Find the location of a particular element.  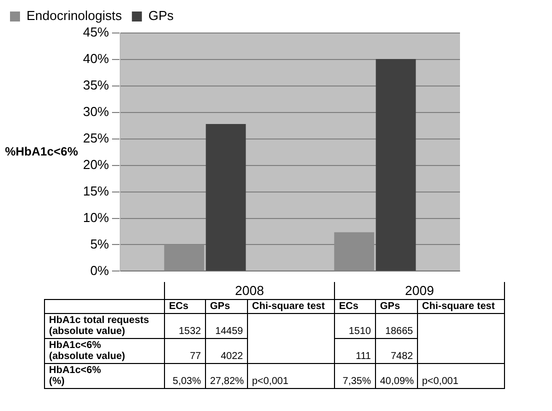

text: 7482 is located at coordinates (397, 351).